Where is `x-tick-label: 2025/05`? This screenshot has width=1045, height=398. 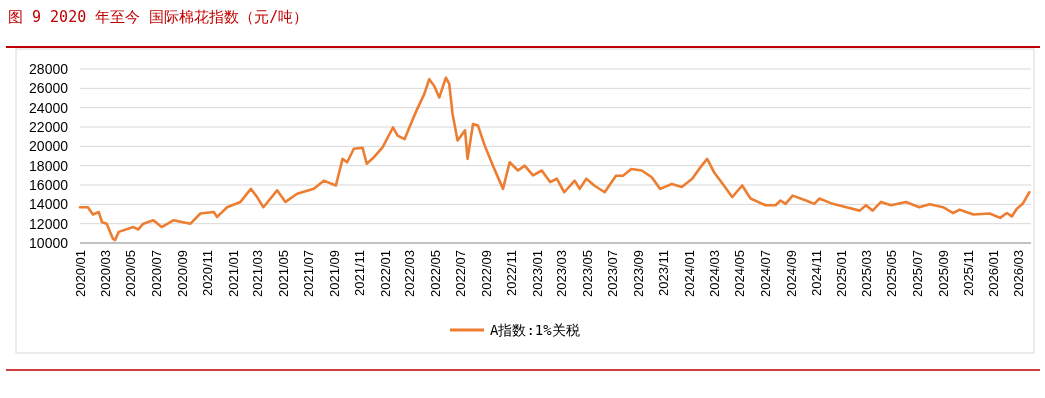 x-tick-label: 2025/05 is located at coordinates (892, 273).